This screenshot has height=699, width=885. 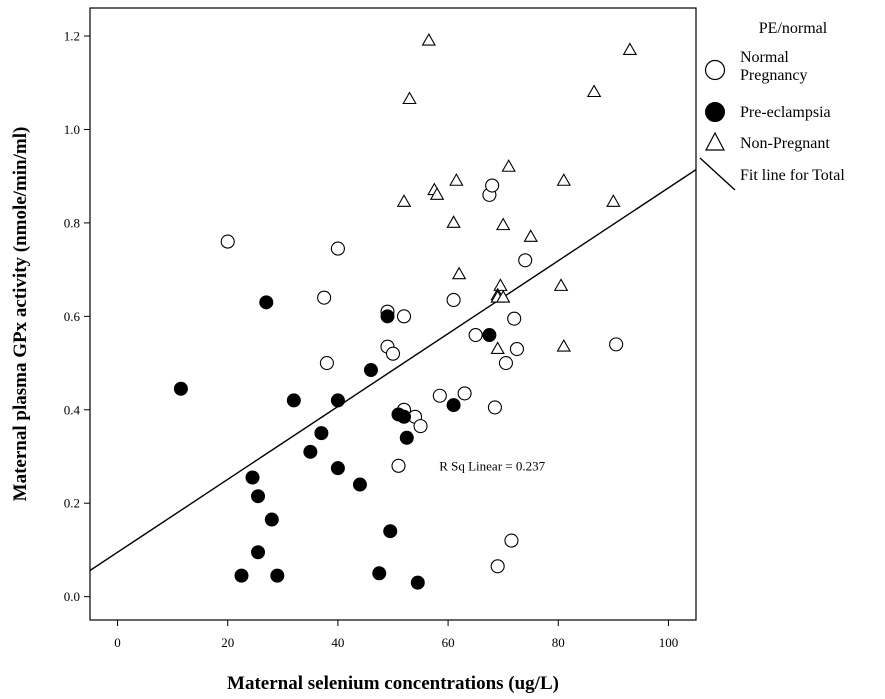 What do you see at coordinates (793, 28) in the screenshot?
I see `legend-title: PE/normal` at bounding box center [793, 28].